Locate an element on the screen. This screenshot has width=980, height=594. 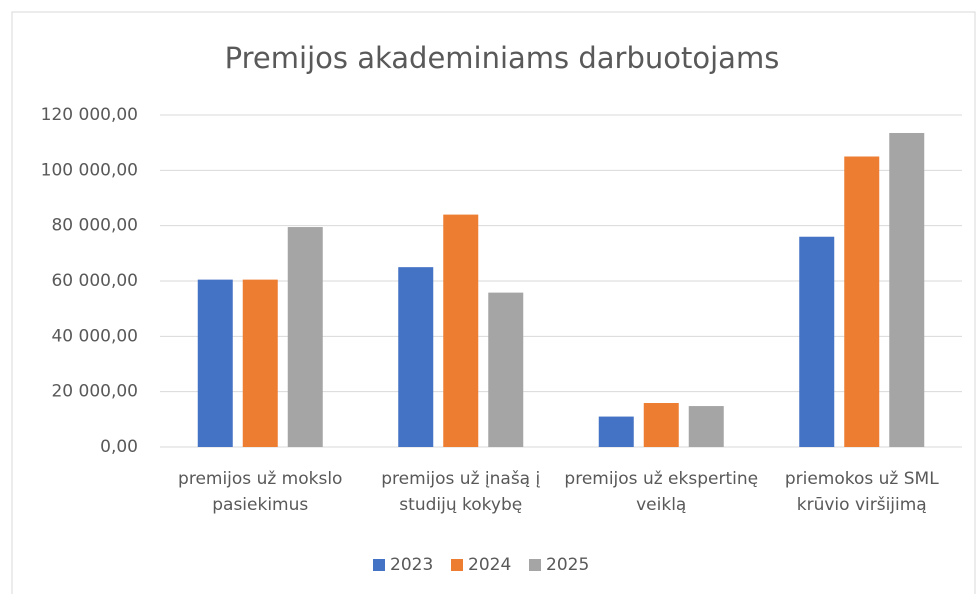
y-tick-label: 40 000,00 is located at coordinates (94, 336).